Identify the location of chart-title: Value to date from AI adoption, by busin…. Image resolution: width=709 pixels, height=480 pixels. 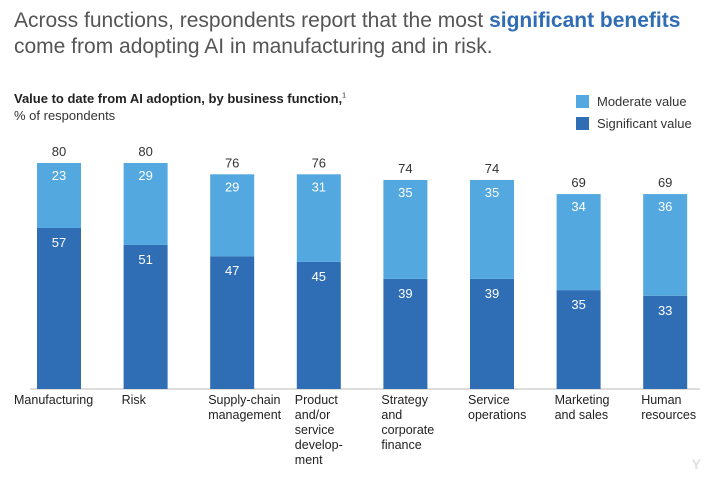
(180, 98).